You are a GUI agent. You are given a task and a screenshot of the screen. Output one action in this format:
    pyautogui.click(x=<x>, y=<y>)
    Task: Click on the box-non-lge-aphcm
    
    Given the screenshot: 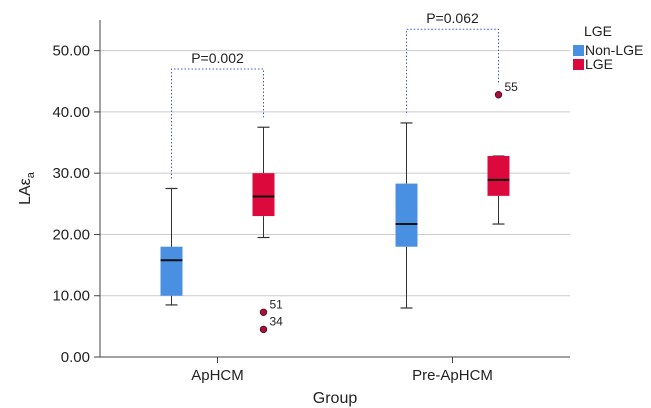 What is the action you would take?
    pyautogui.click(x=171, y=246)
    